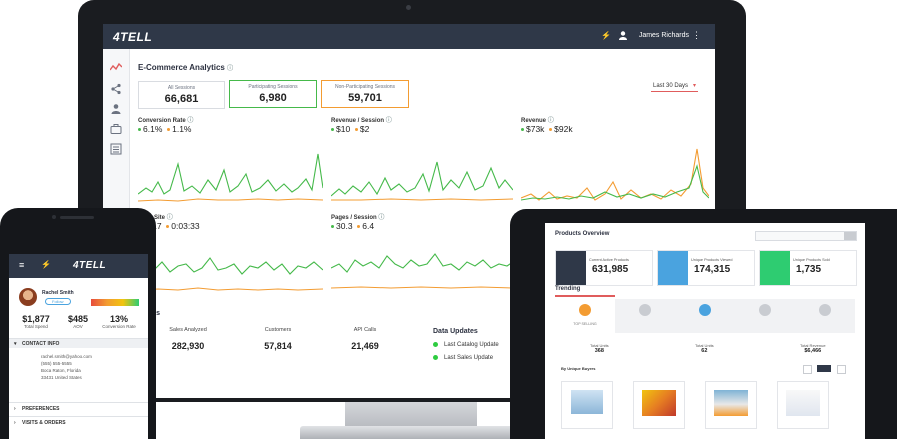  I want to click on phone-speaker, so click(77, 217).